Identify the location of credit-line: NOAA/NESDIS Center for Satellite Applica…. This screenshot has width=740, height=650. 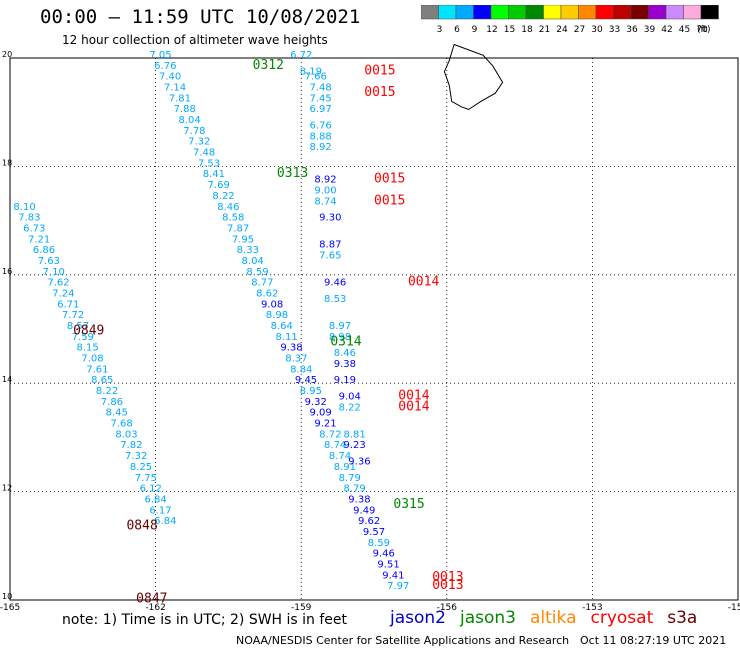
(403, 640).